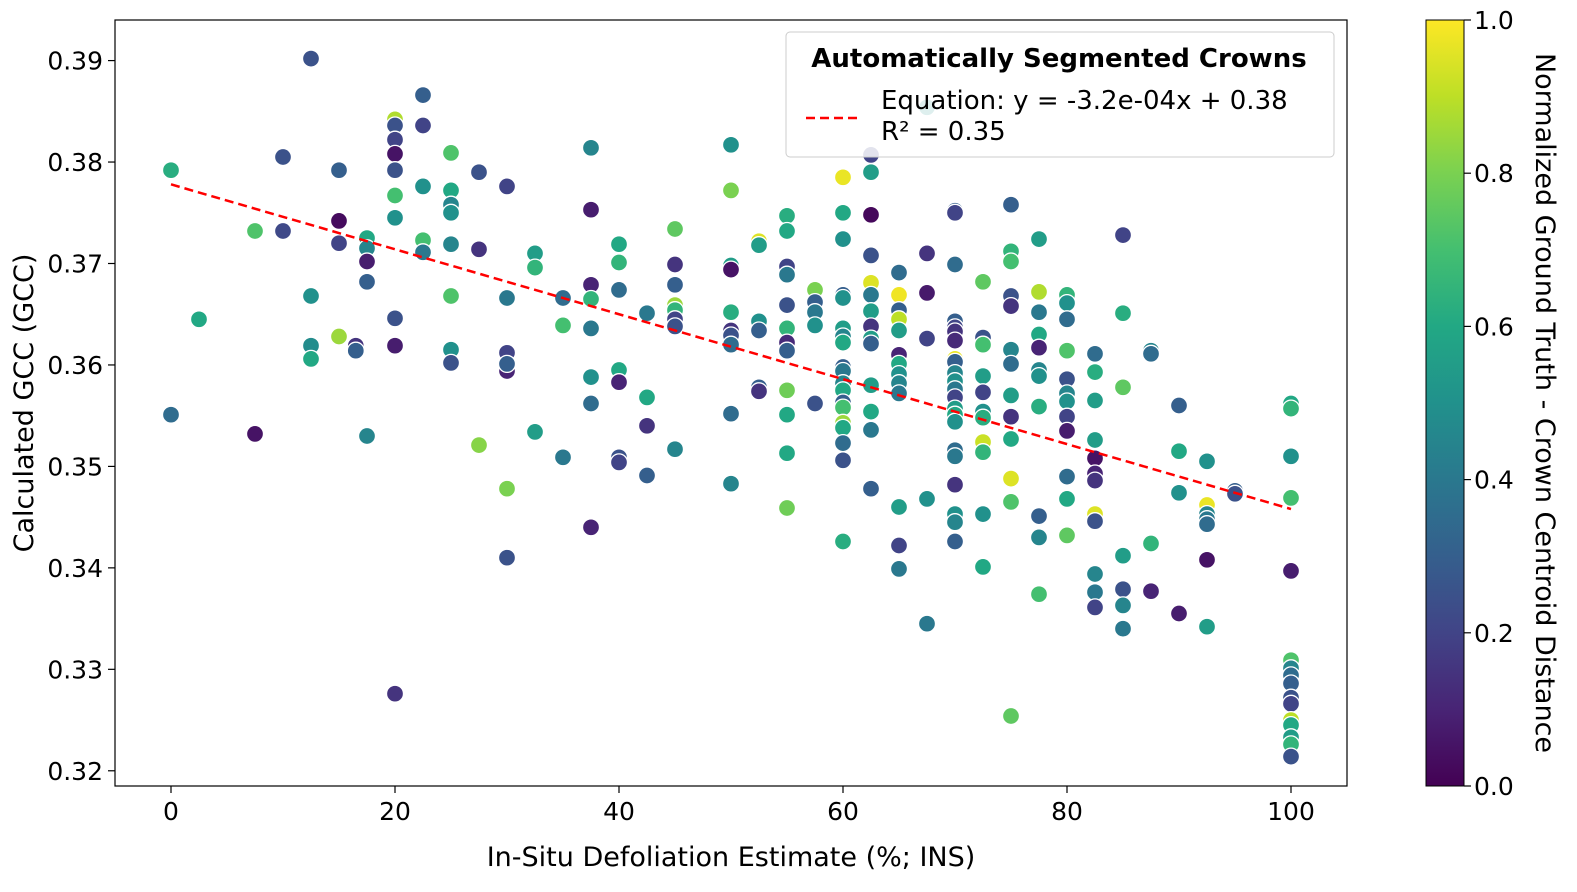 The width and height of the screenshot is (1577, 892). I want to click on x-axis-label: In-Situ Defoliation Estimate (%; INS), so click(731, 857).